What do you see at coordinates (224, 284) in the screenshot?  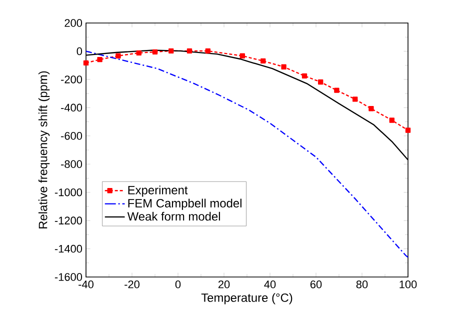 I see `x-tick-label: 20` at bounding box center [224, 284].